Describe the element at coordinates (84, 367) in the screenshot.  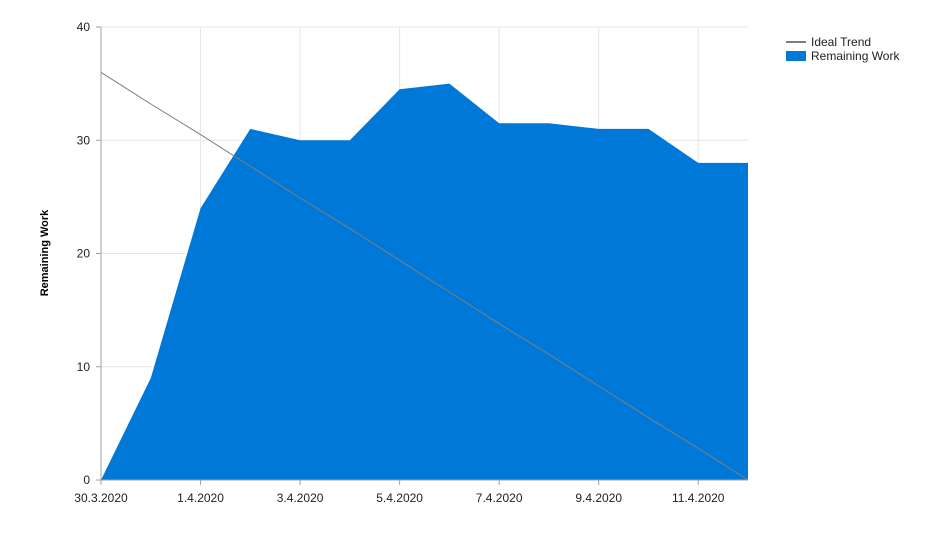
I see `y-tick-label: 10` at that location.